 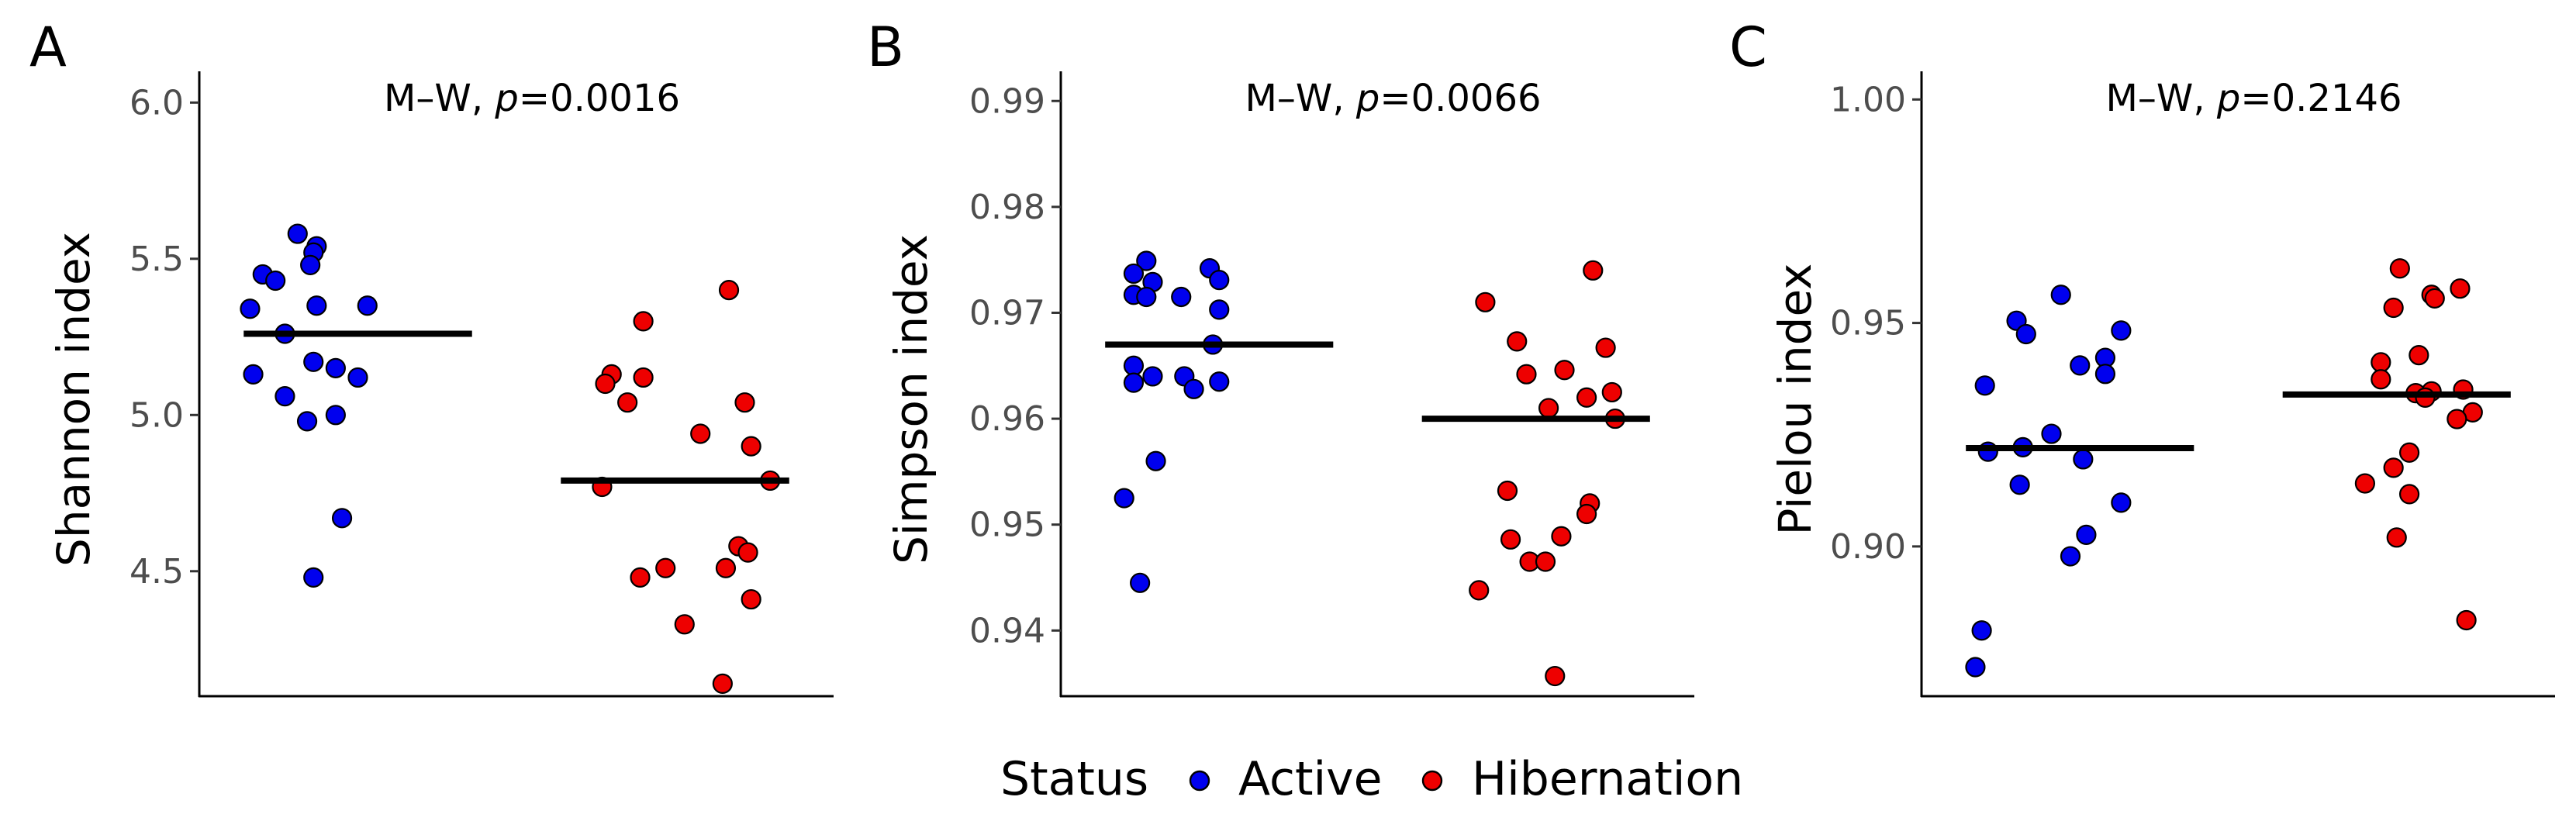 What do you see at coordinates (911, 399) in the screenshot?
I see `y-axis-title: Simpson index` at bounding box center [911, 399].